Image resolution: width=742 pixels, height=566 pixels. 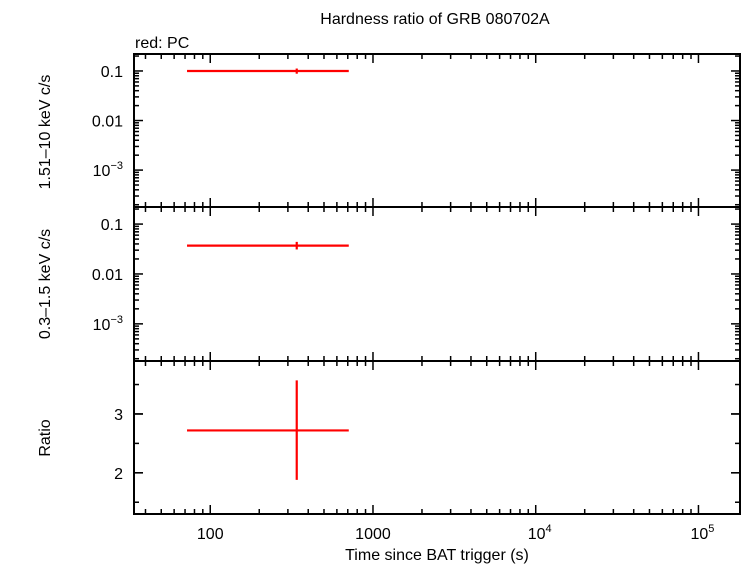 What do you see at coordinates (45, 132) in the screenshot?
I see `y-axis-label-panel-1: 1.51–10 keV c/s` at bounding box center [45, 132].